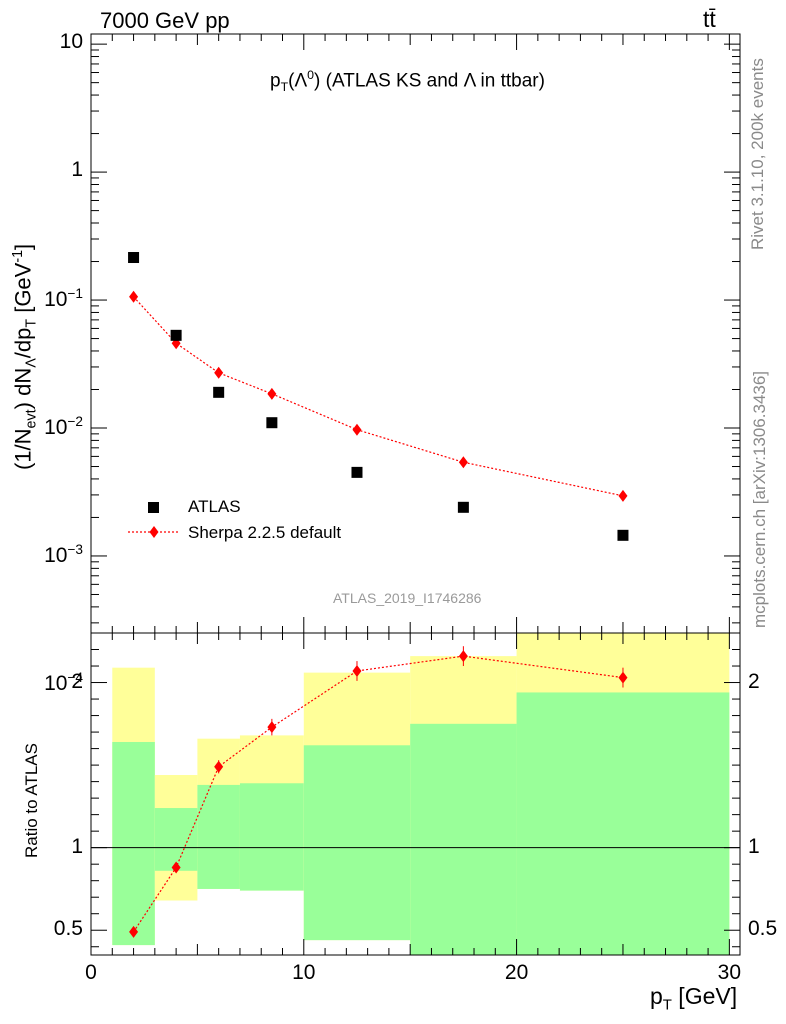 This screenshot has width=786, height=1024. What do you see at coordinates (154, 520) in the screenshot?
I see `legend` at bounding box center [154, 520].